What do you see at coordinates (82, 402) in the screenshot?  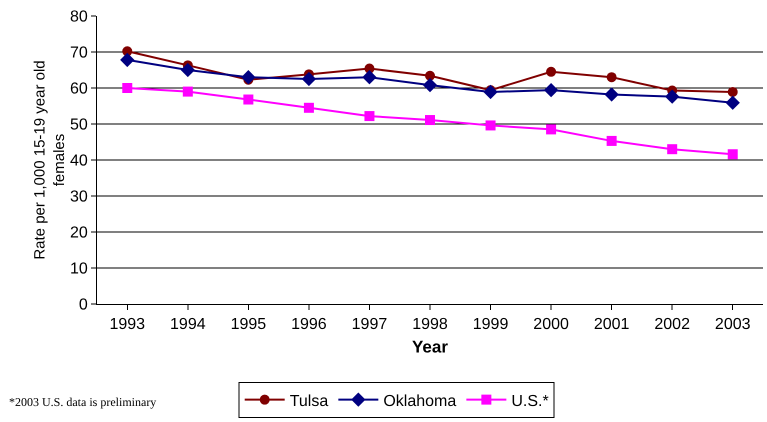 I see `text: *2003 U.S. data is preliminary` at bounding box center [82, 402].